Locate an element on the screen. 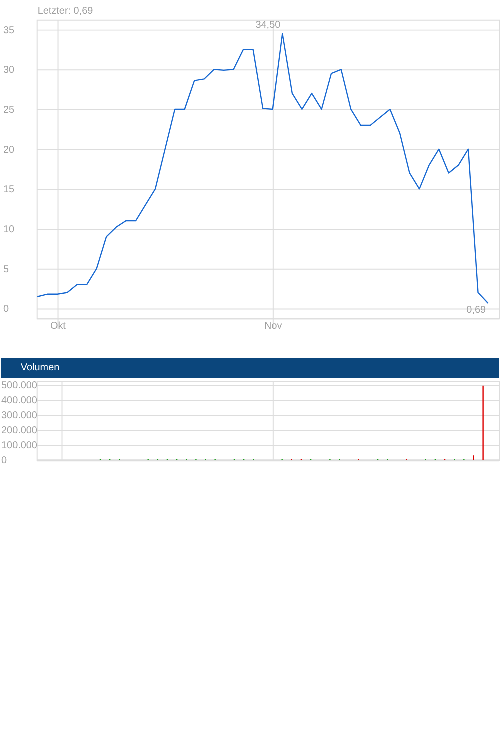 This screenshot has width=500, height=735. y-tick-label: 200.000 is located at coordinates (19, 431).